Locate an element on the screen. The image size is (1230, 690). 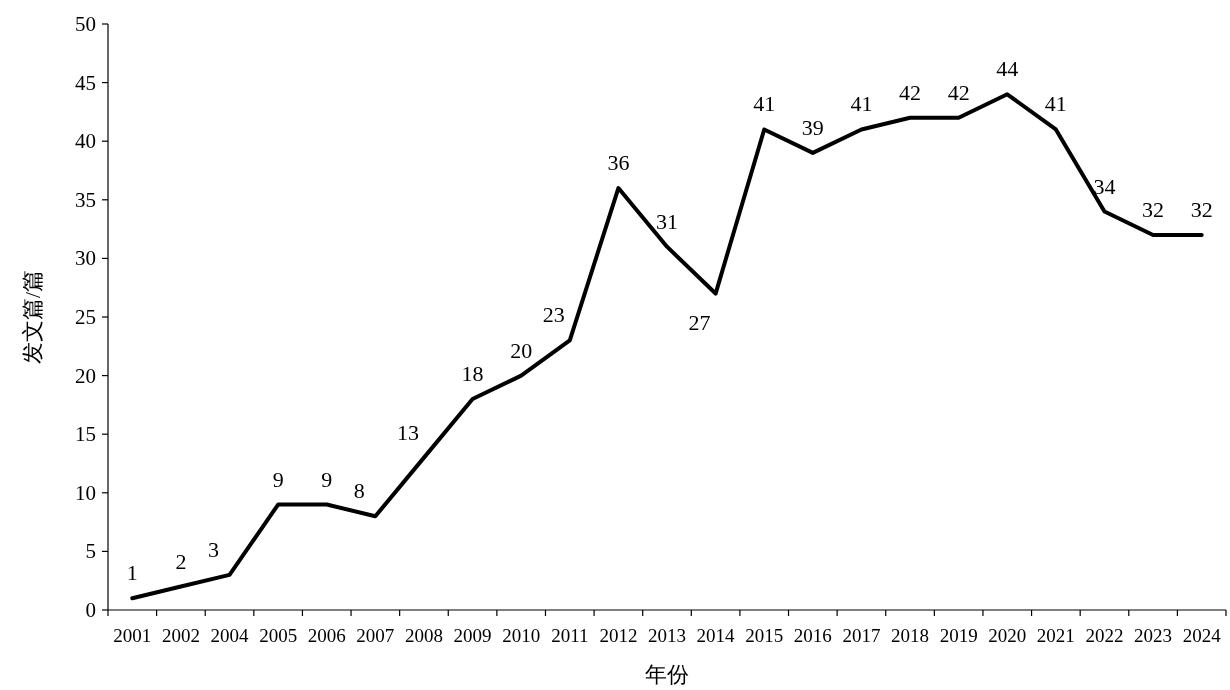
x-tick-label: 2010 is located at coordinates (521, 635).